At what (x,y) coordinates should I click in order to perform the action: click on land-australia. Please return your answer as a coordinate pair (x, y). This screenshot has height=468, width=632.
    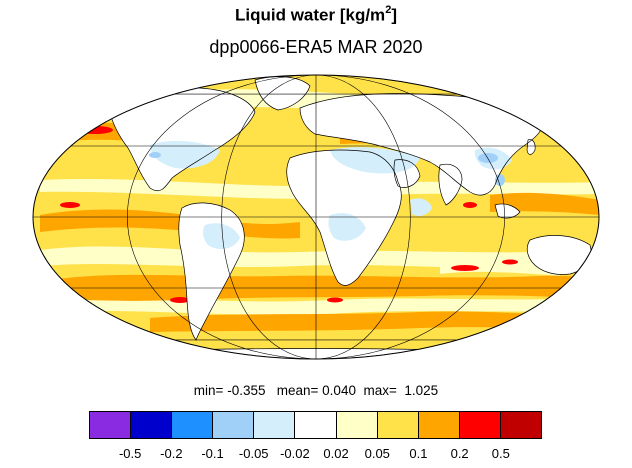
    Looking at the image, I should click on (559, 255).